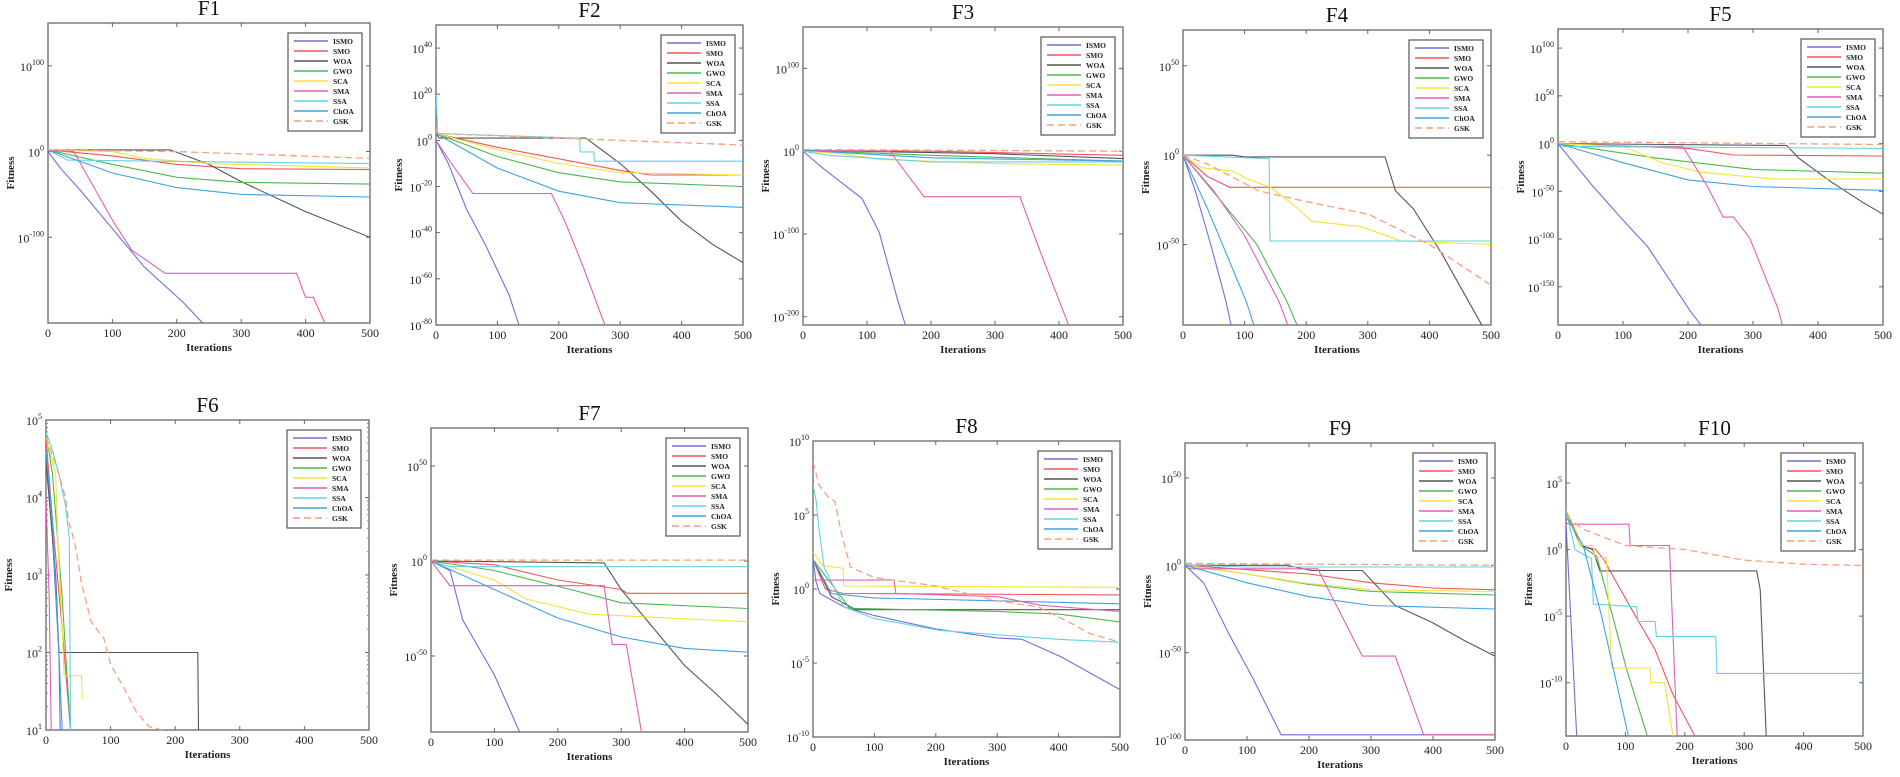 The image size is (1900, 777). I want to click on y-tick-label: 10-100, so click(1167, 740).